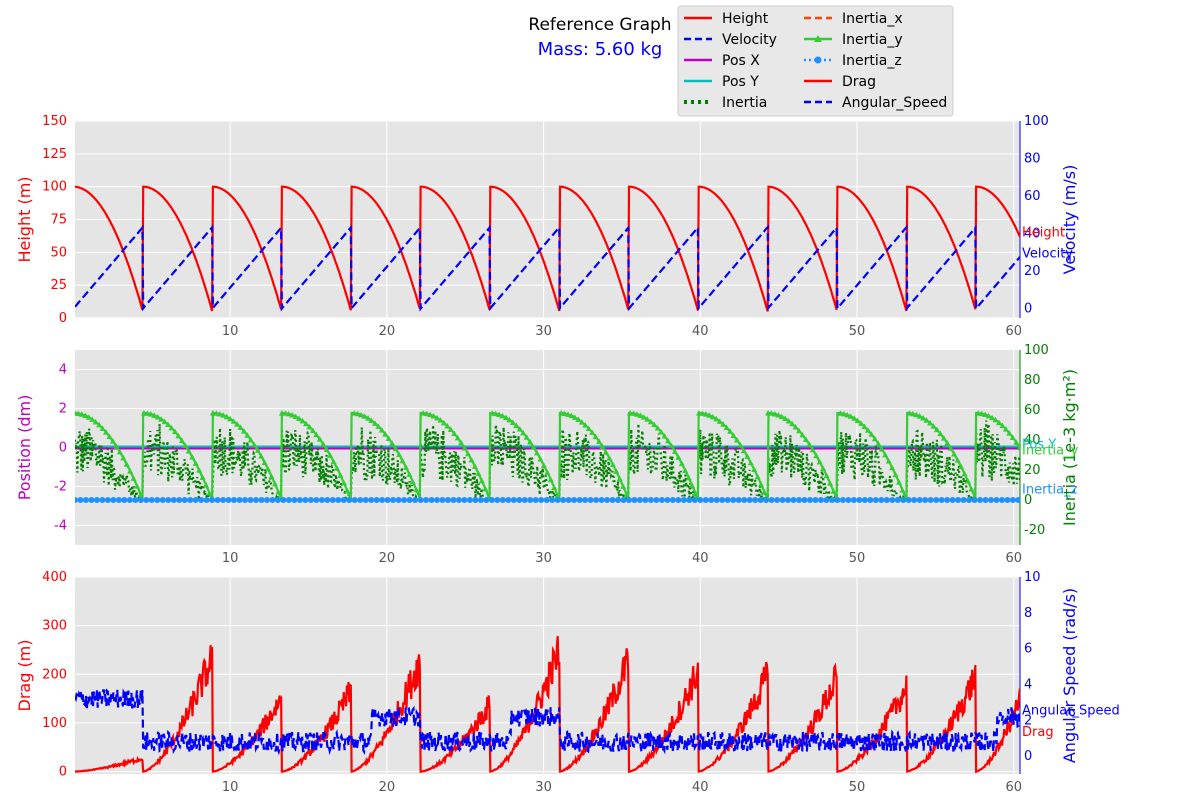 The height and width of the screenshot is (805, 1200). Describe the element at coordinates (875, 103) in the screenshot. I see `legend-item: Angular_Speed` at that location.